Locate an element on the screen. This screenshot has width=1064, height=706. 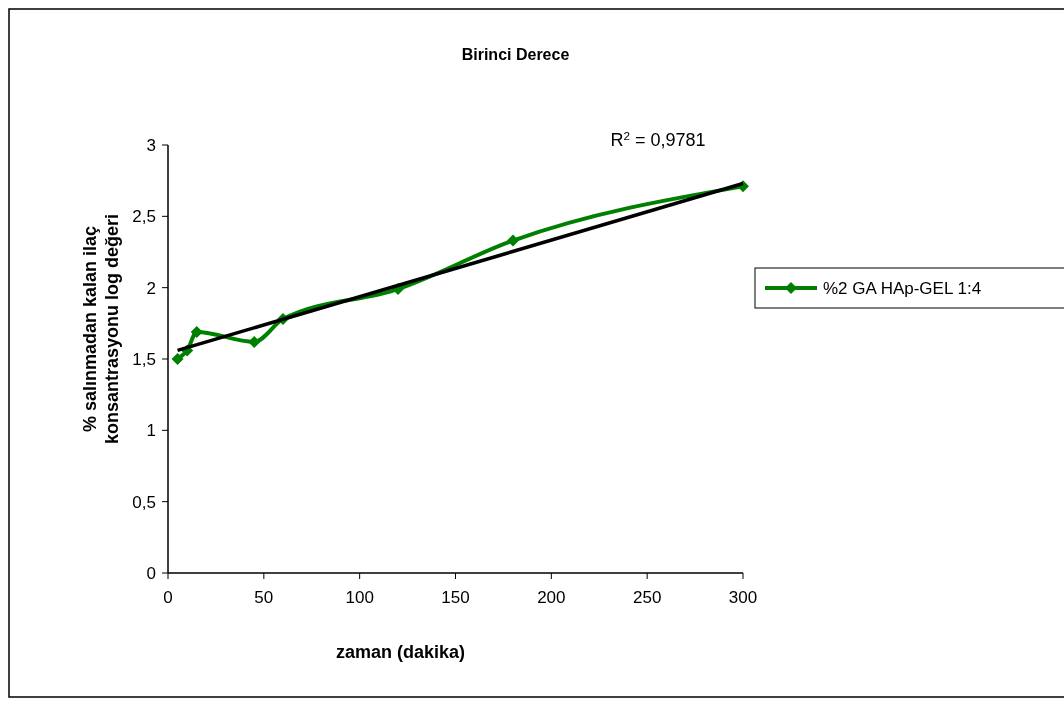
x-tick-label: 200 is located at coordinates (551, 597).